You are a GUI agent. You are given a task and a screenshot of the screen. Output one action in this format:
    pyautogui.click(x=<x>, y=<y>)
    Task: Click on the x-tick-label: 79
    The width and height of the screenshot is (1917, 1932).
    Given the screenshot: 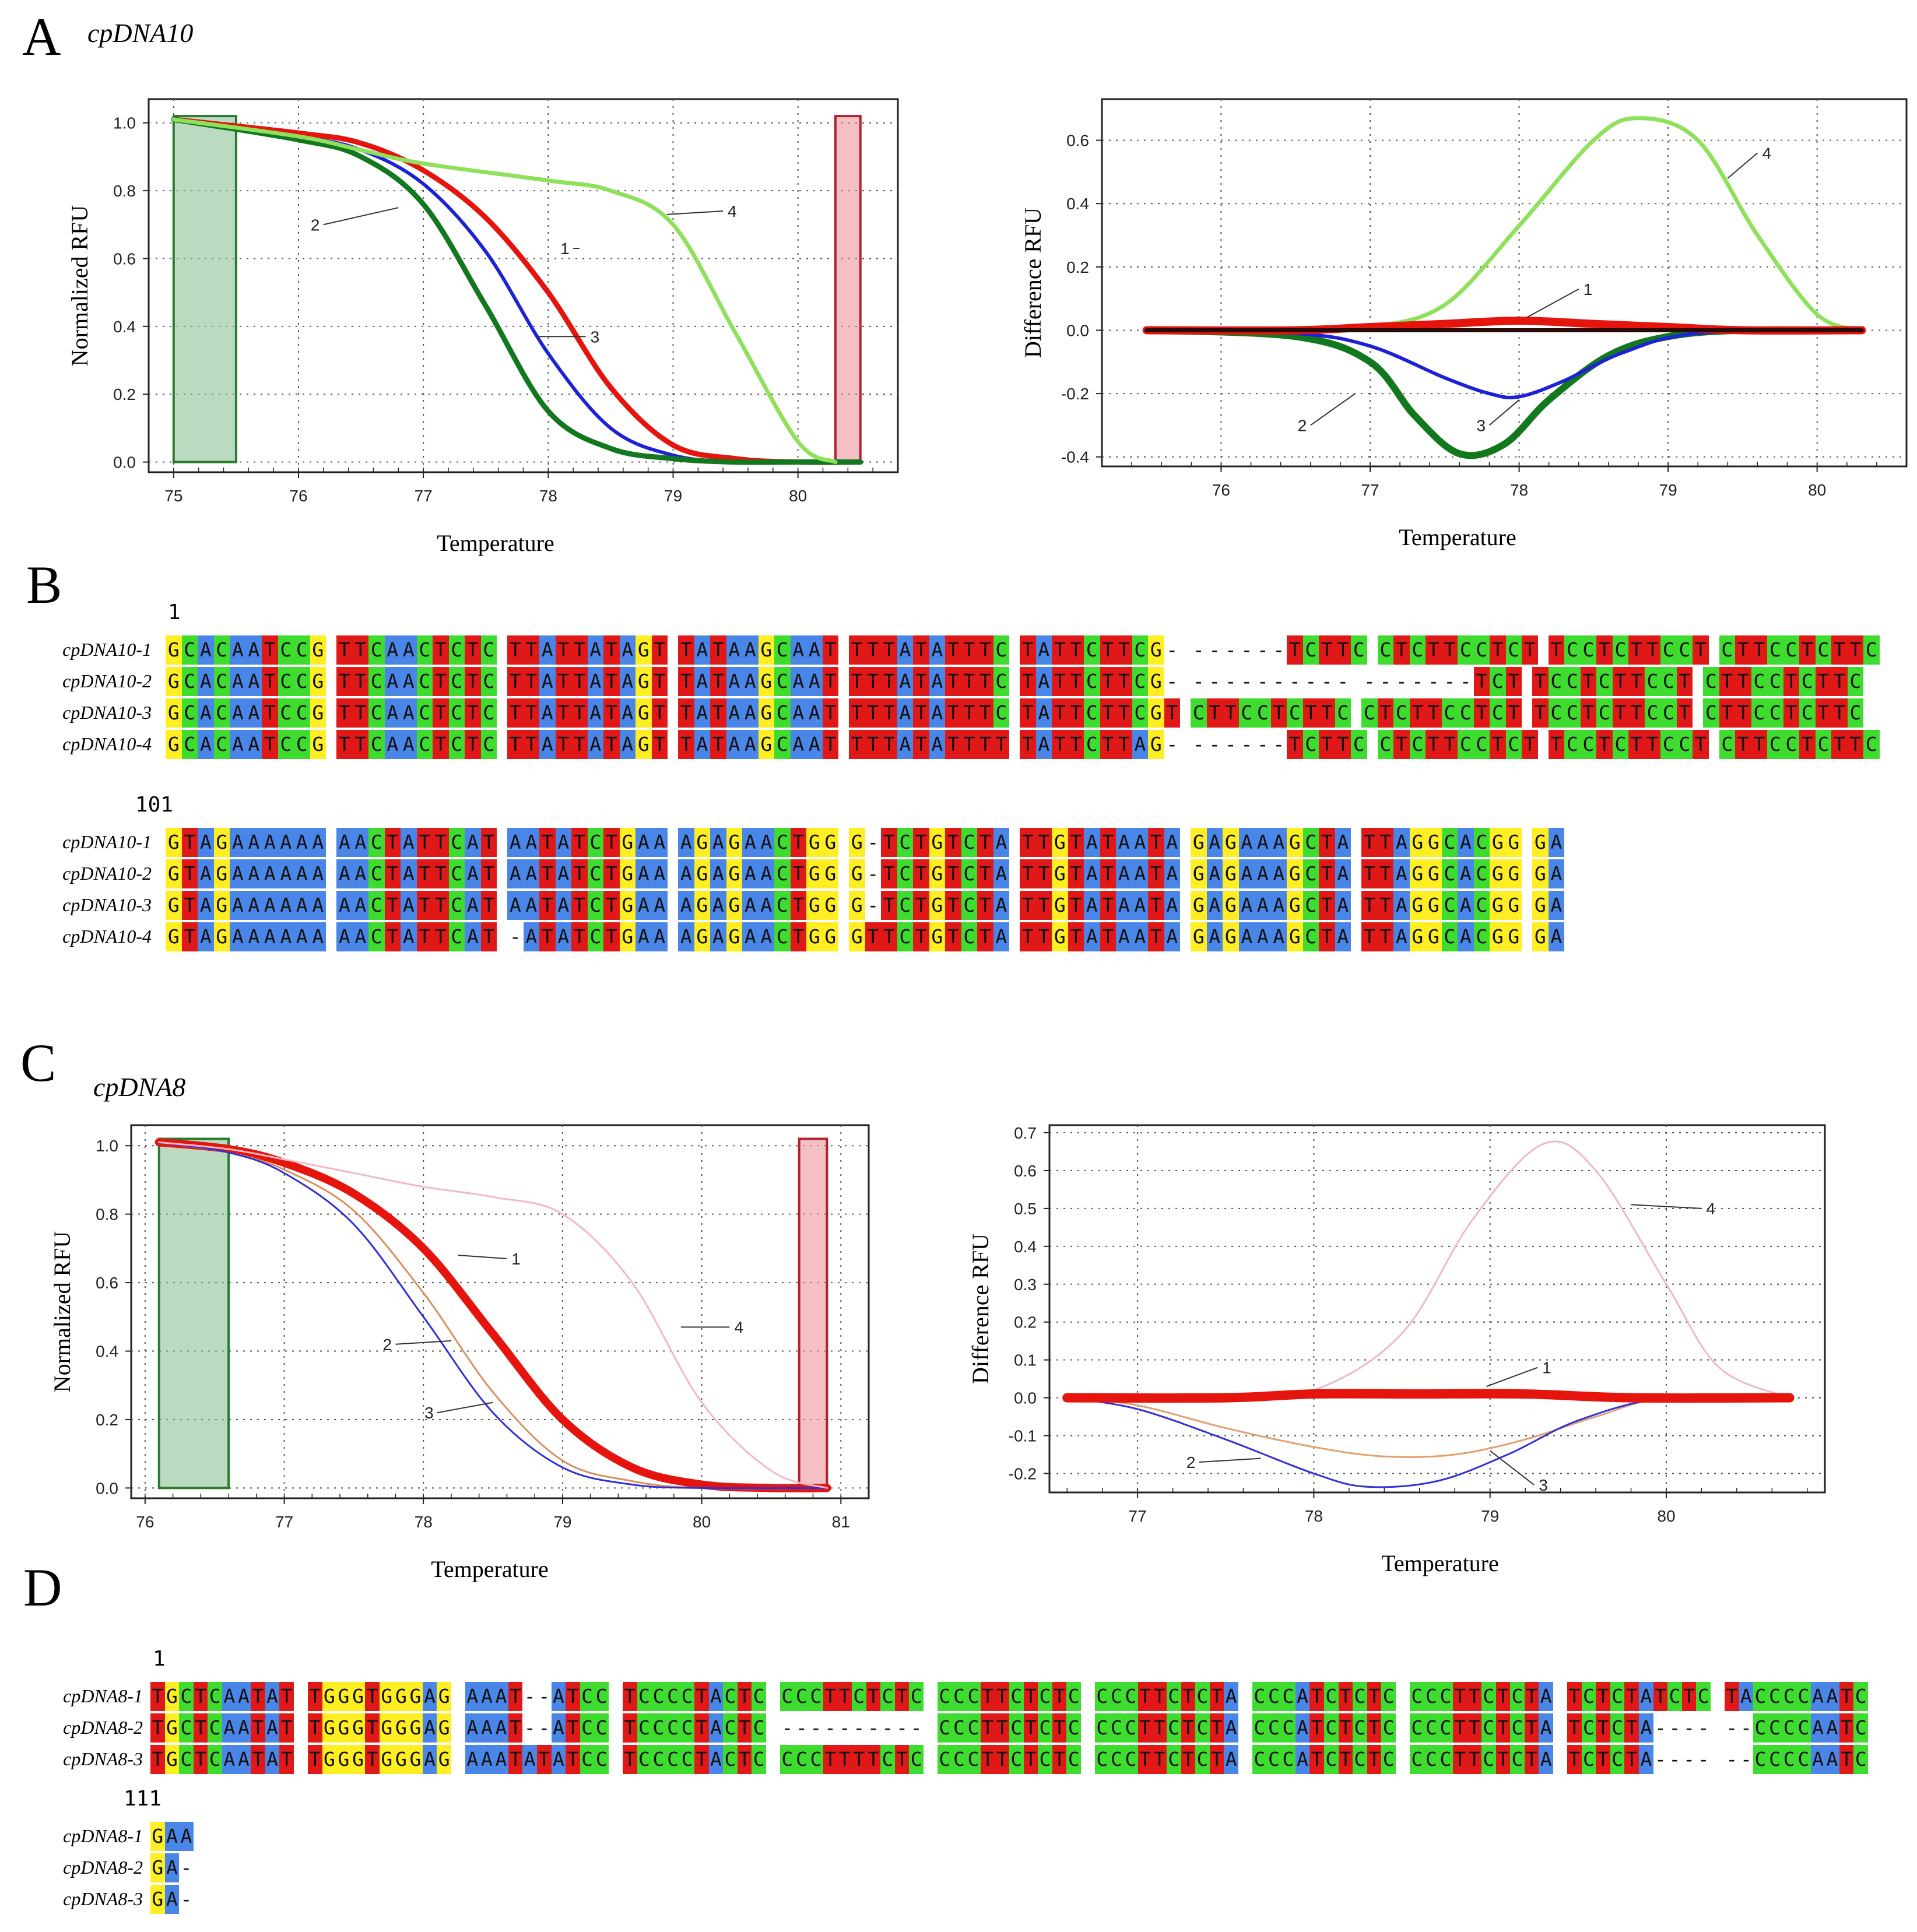 What is the action you would take?
    pyautogui.click(x=673, y=496)
    